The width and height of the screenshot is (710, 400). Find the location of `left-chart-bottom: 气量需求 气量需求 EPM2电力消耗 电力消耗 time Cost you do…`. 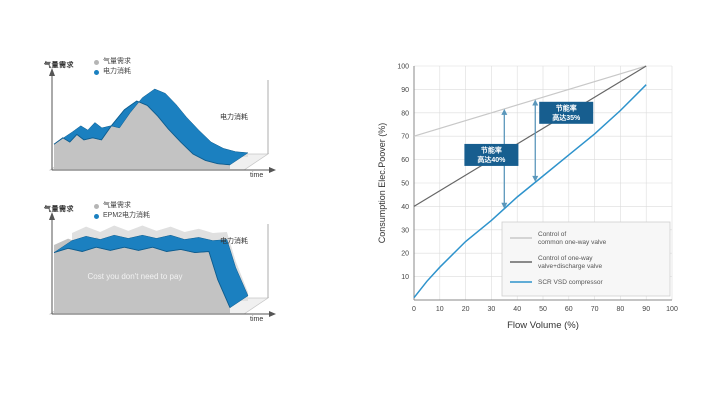

left-chart-bottom: 气量需求 气量需求 EPM2电力消耗 电力消耗 time Cost you do… is located at coordinates (169, 275).